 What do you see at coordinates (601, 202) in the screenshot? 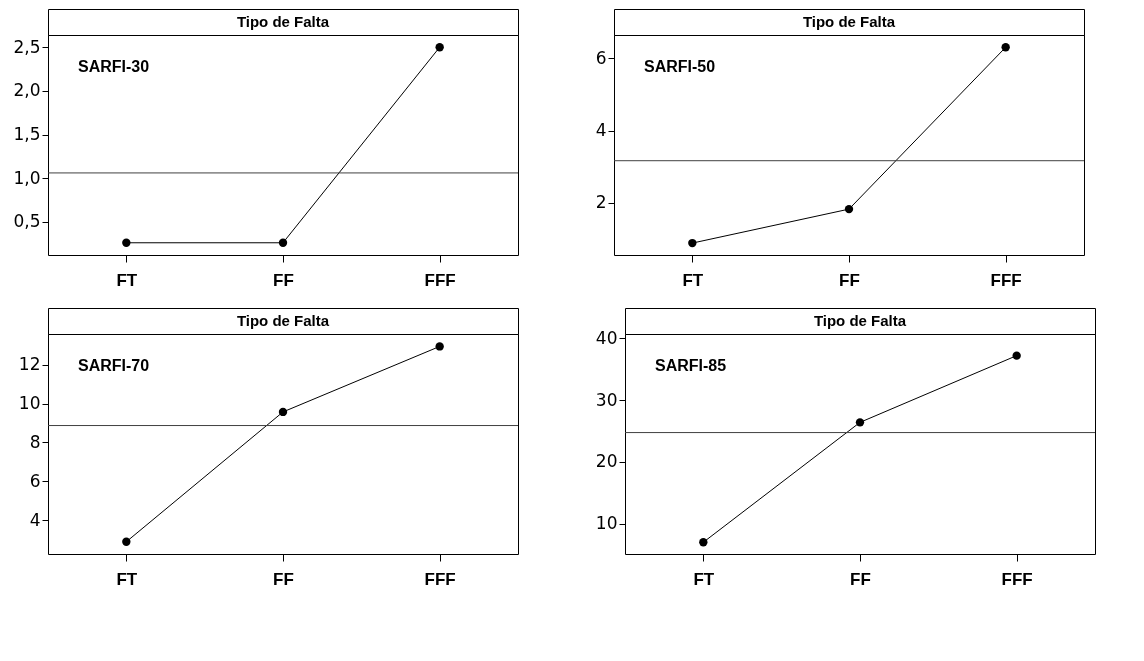
I see `y-tick-label: 2` at bounding box center [601, 202].